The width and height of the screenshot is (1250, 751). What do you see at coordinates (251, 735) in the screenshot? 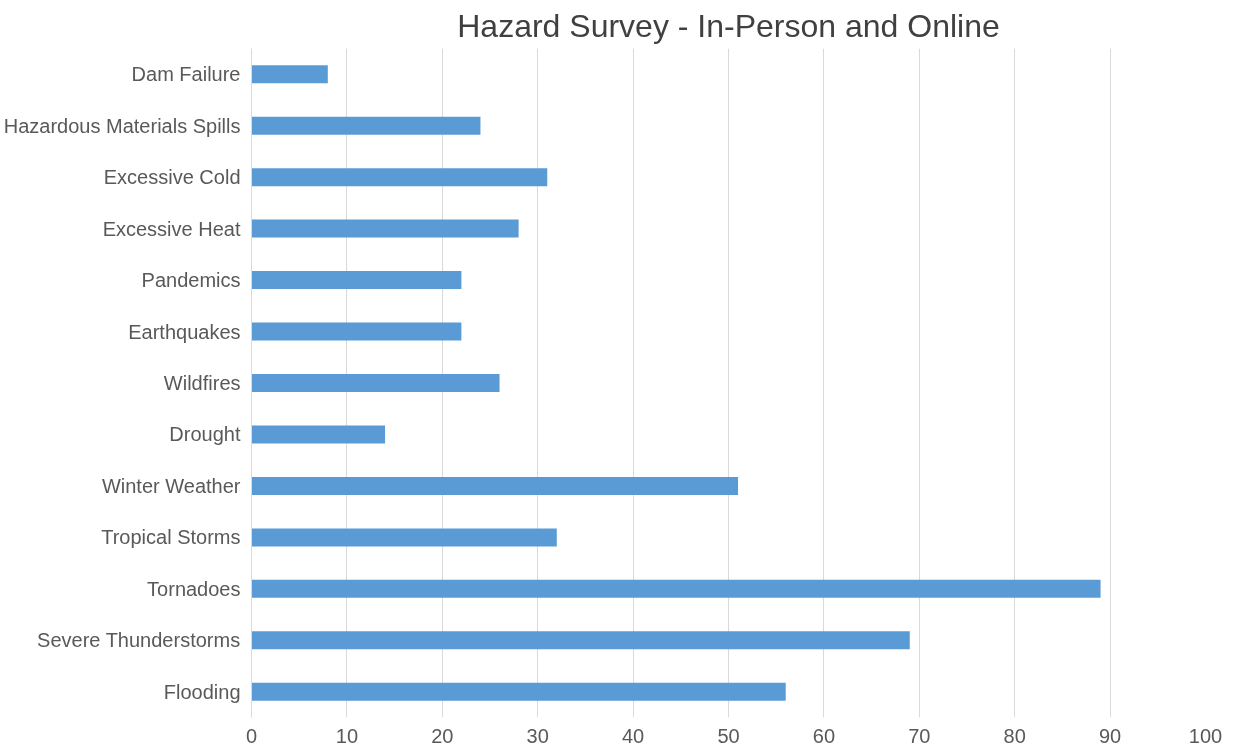
I see `x-tick-label: 0` at bounding box center [251, 735].